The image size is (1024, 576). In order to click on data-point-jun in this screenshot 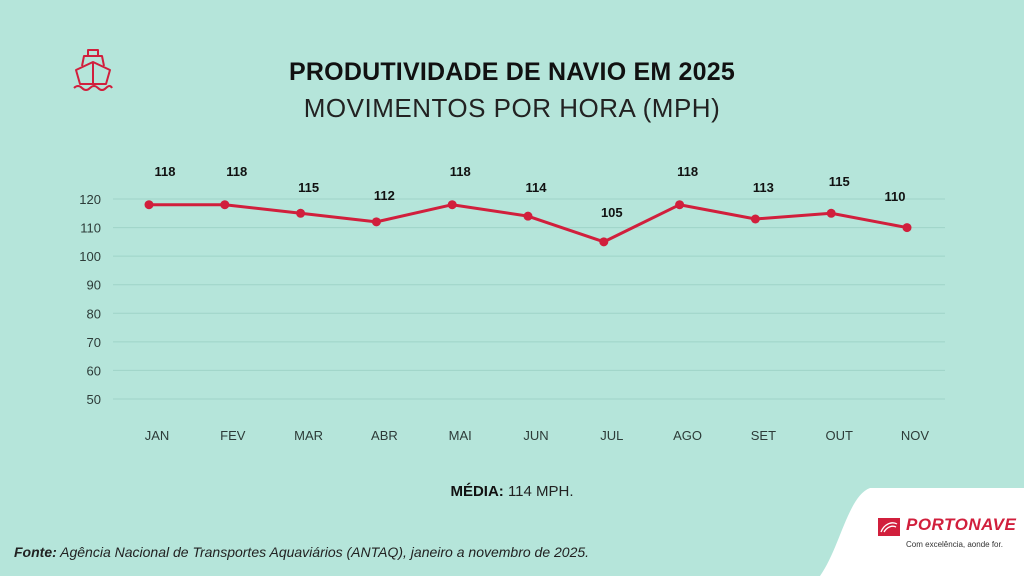, I will do `click(528, 216)`.